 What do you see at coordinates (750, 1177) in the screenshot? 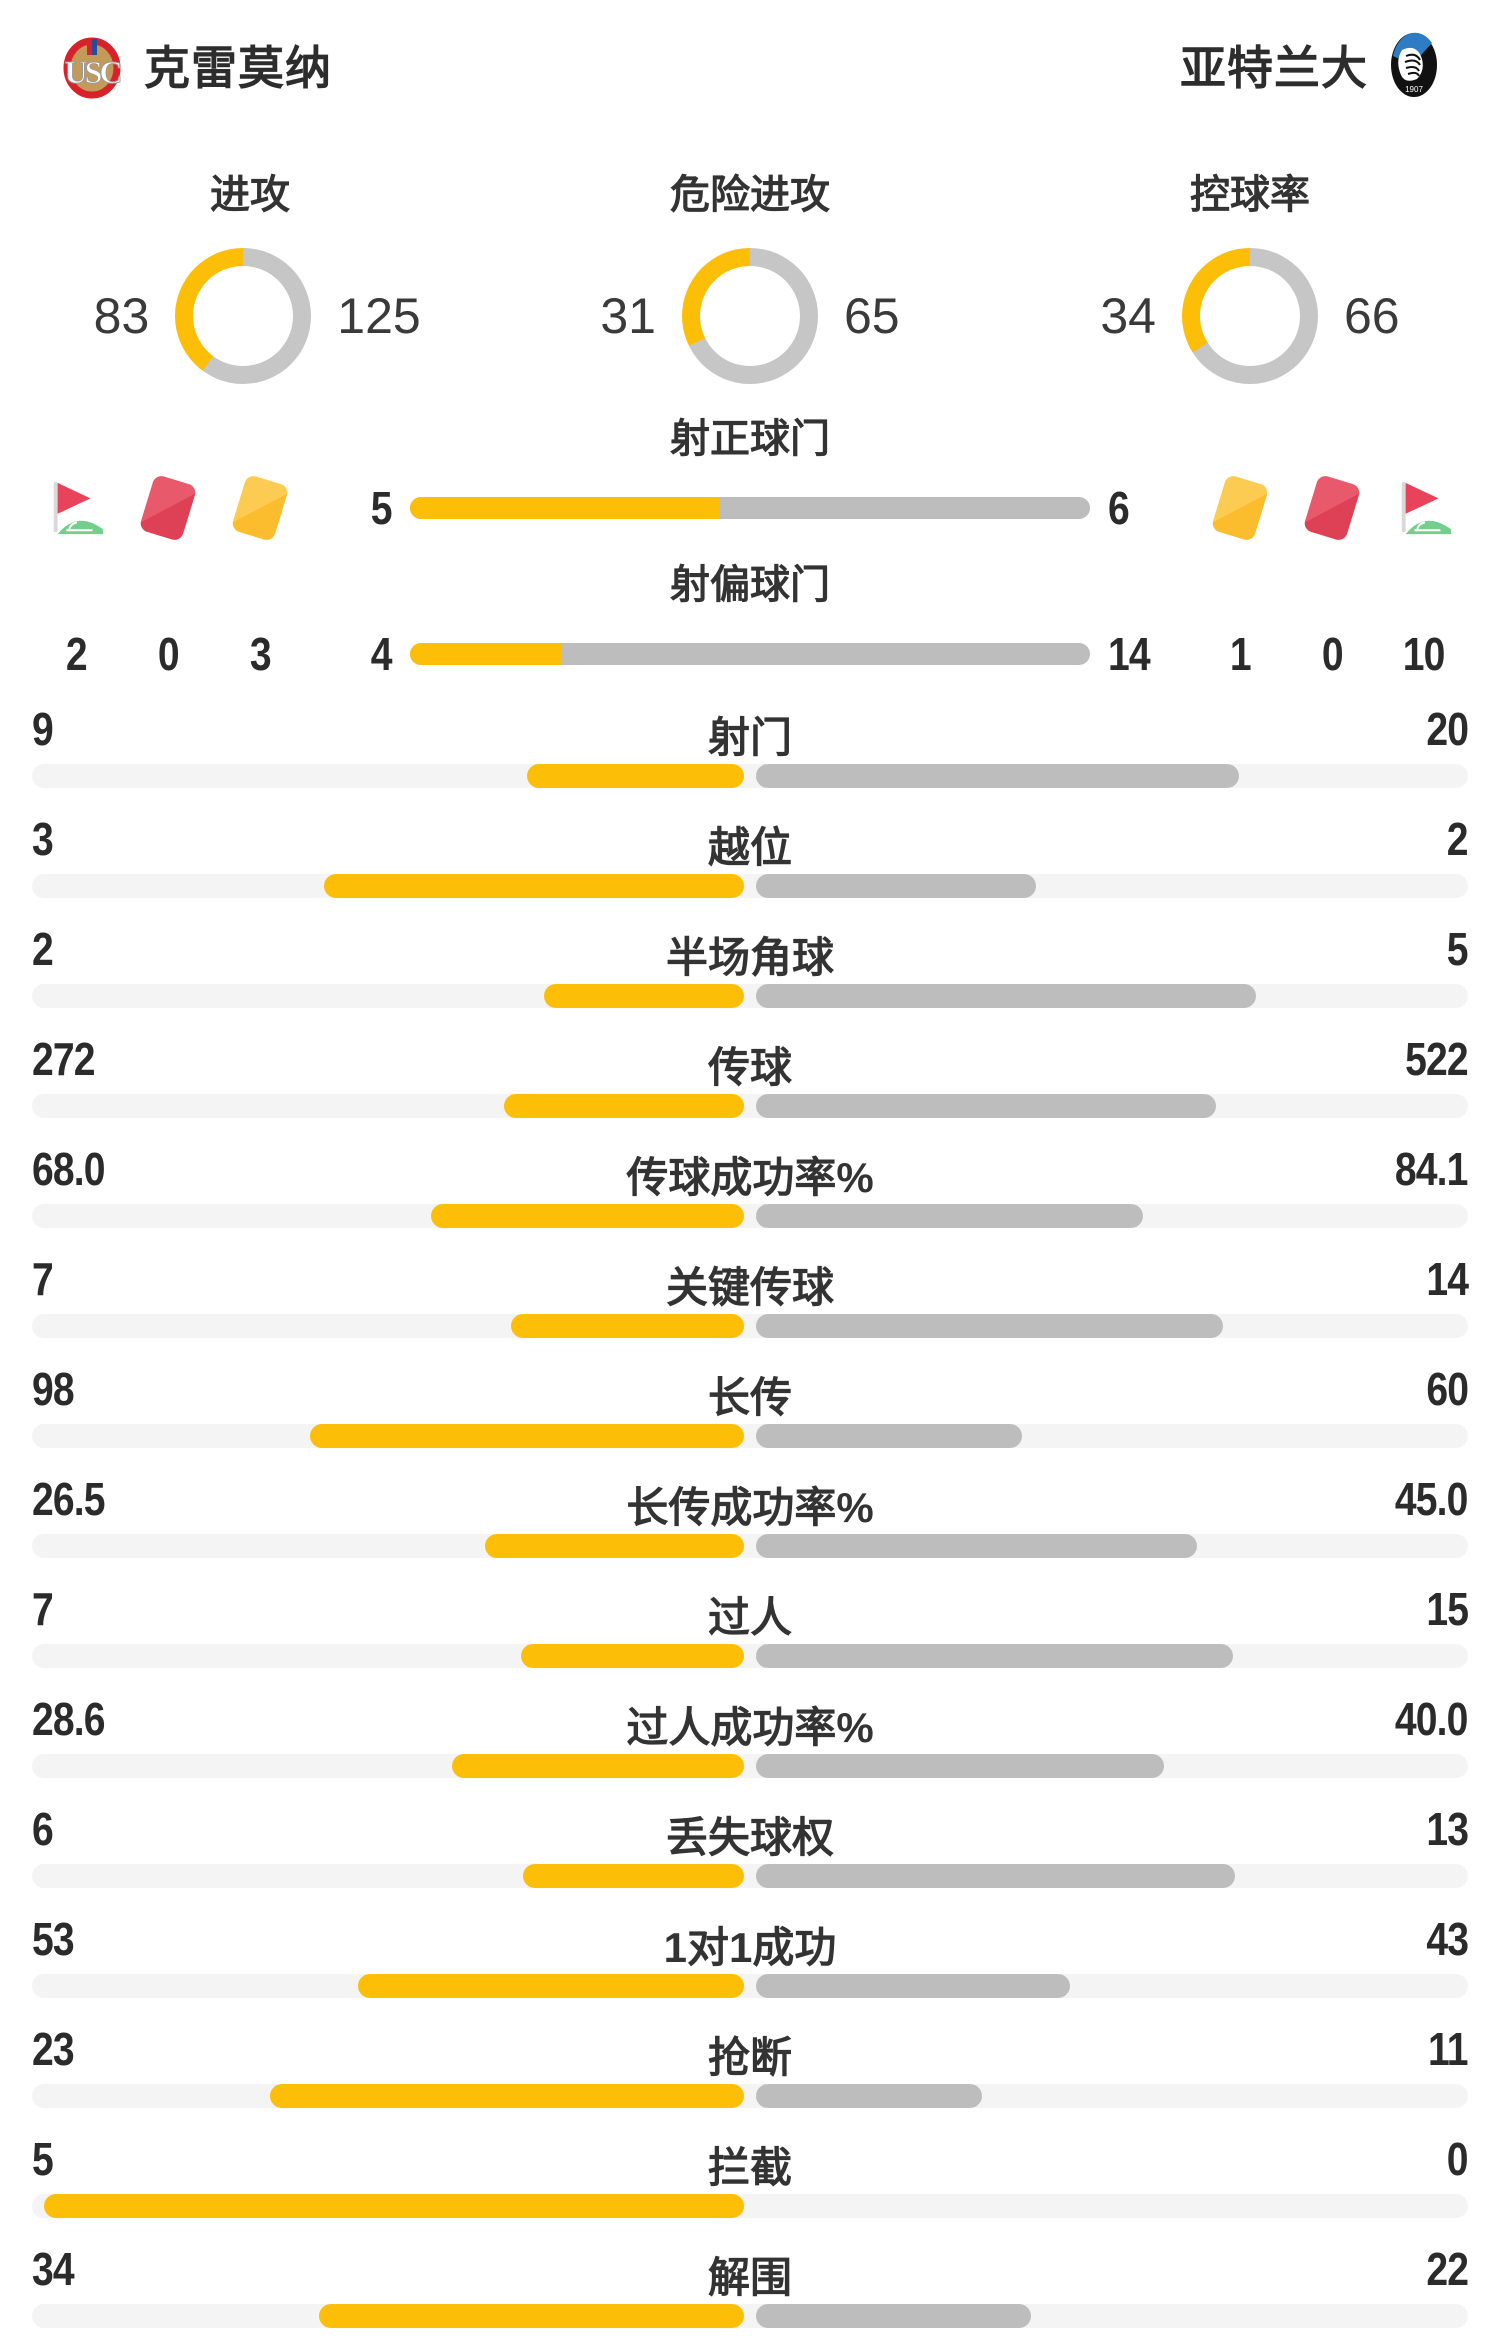
I see `stat-label: 传球成功率%` at bounding box center [750, 1177].